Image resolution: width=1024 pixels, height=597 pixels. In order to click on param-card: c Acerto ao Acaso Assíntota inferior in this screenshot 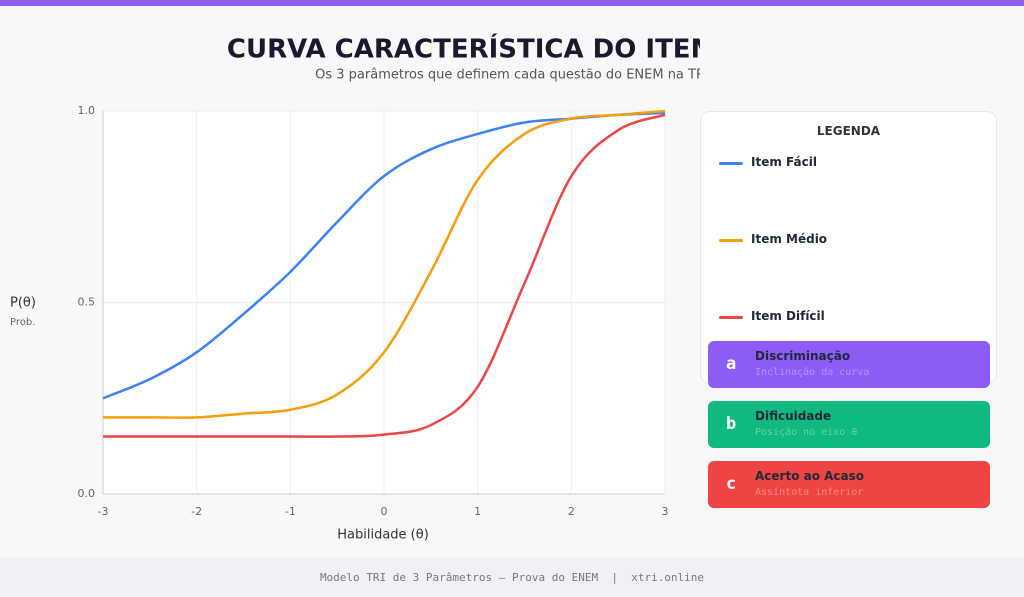, I will do `click(849, 484)`.